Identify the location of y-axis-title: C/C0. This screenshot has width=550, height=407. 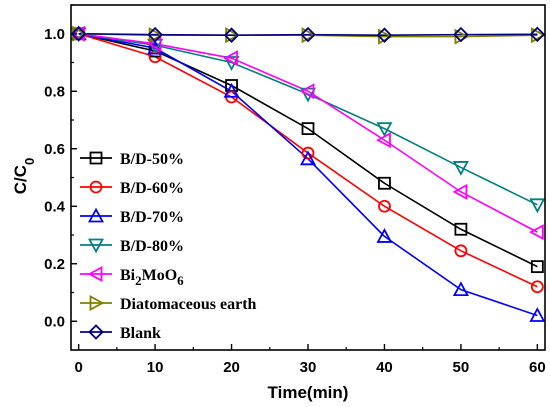
(24, 176).